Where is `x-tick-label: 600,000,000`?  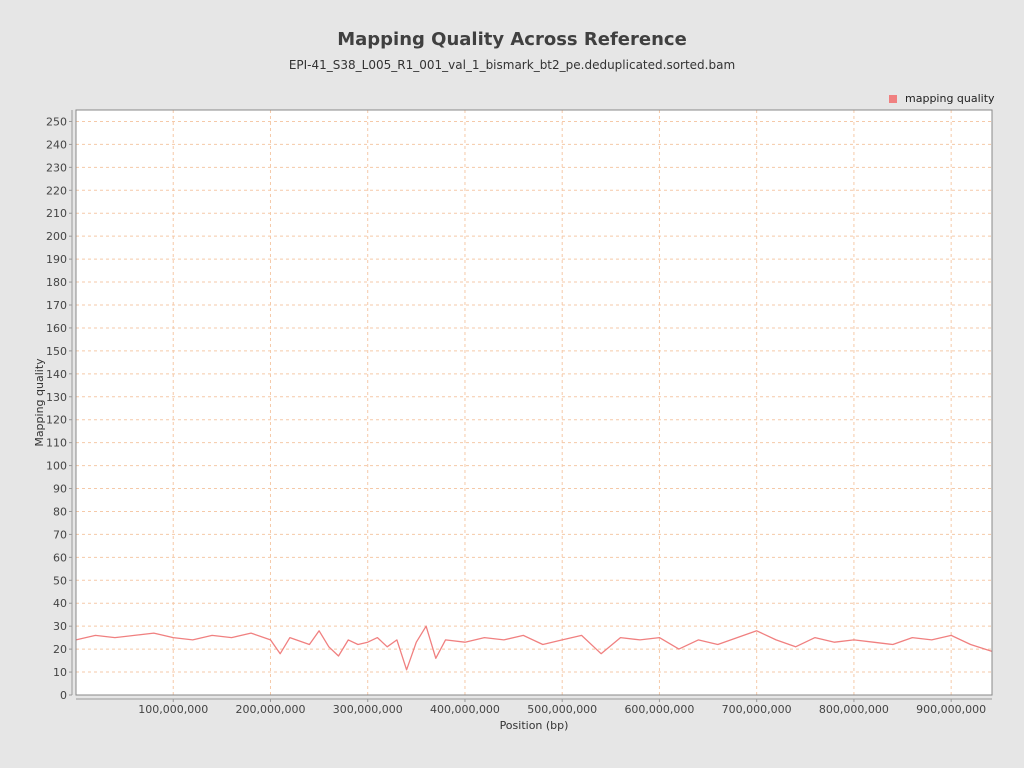
x-tick-label: 600,000,000 is located at coordinates (659, 709).